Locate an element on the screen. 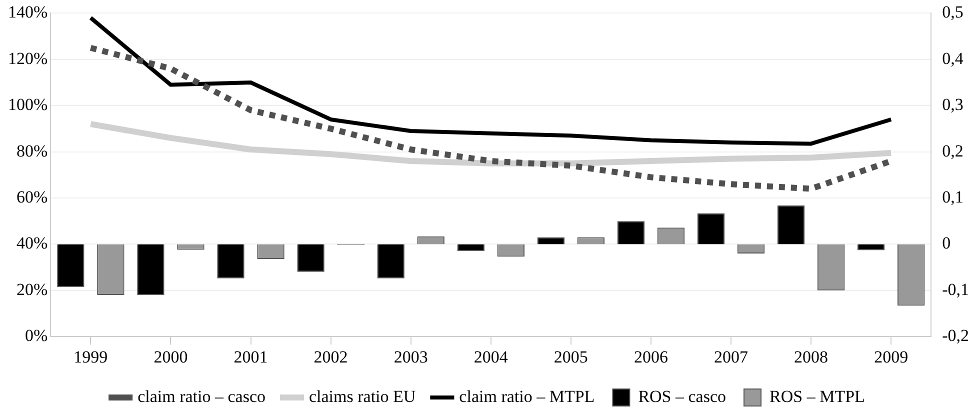  y2-tick-label: 0,3 is located at coordinates (953, 104).